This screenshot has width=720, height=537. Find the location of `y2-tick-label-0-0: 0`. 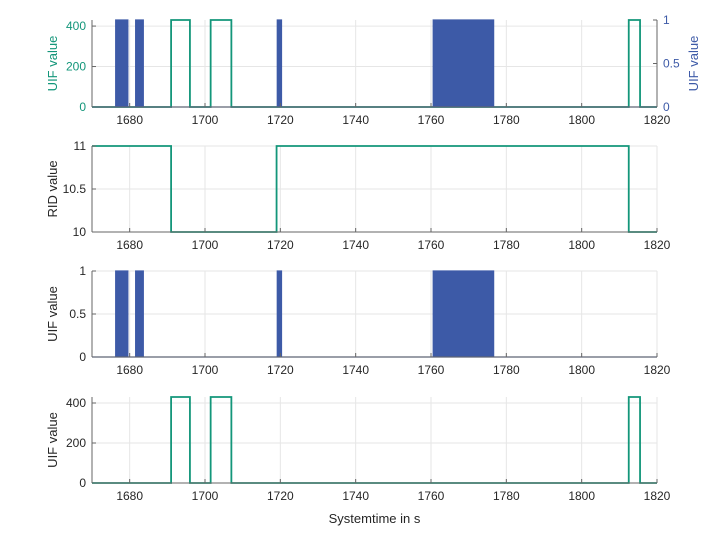

y2-tick-label-0-0: 0 is located at coordinates (666, 107).